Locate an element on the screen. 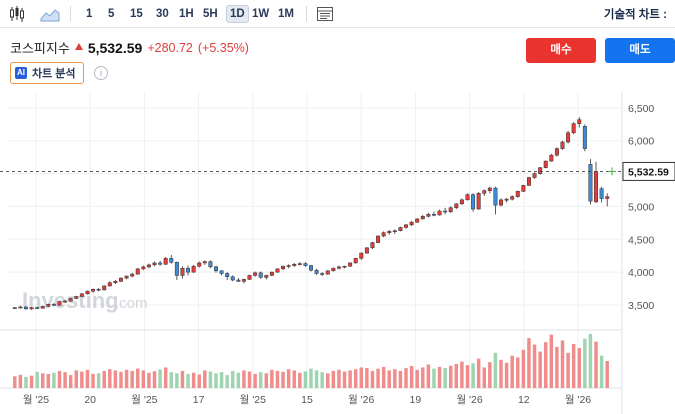 The image size is (675, 414). current-price-marker: 5,532.59 is located at coordinates (337, 171).